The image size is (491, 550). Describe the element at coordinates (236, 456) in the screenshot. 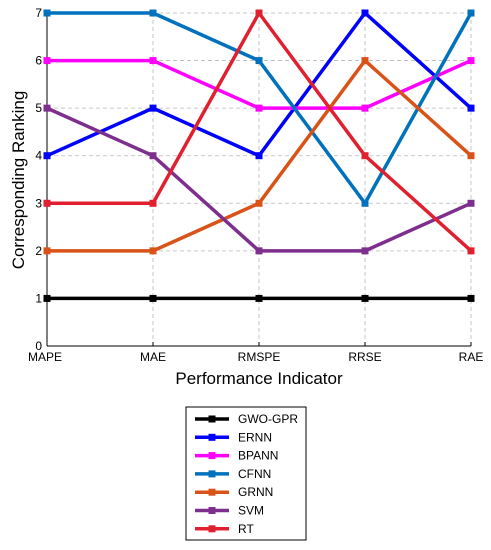

I see `legend-item-bpann: BPANN` at that location.